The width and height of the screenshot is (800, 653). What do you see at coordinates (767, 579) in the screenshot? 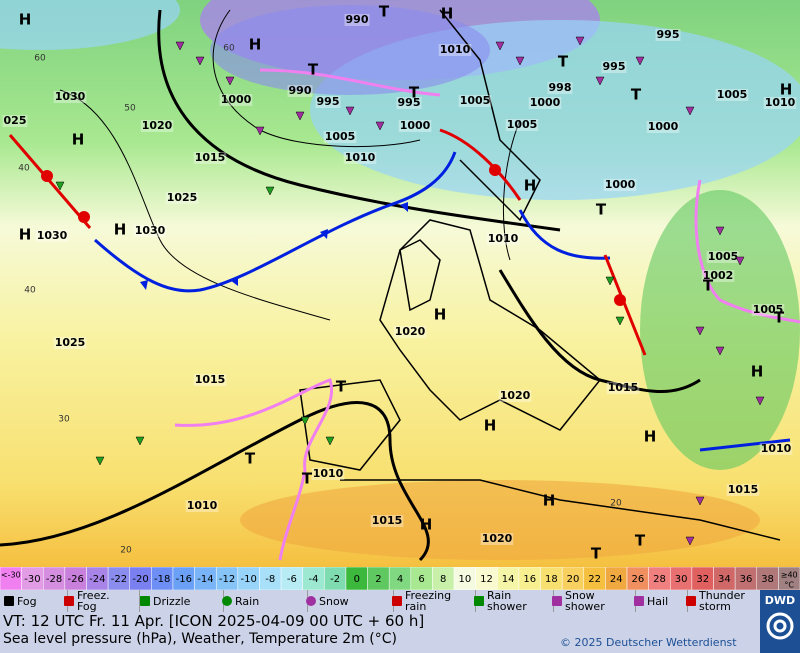
I see `scale-label: 38` at bounding box center [767, 579].